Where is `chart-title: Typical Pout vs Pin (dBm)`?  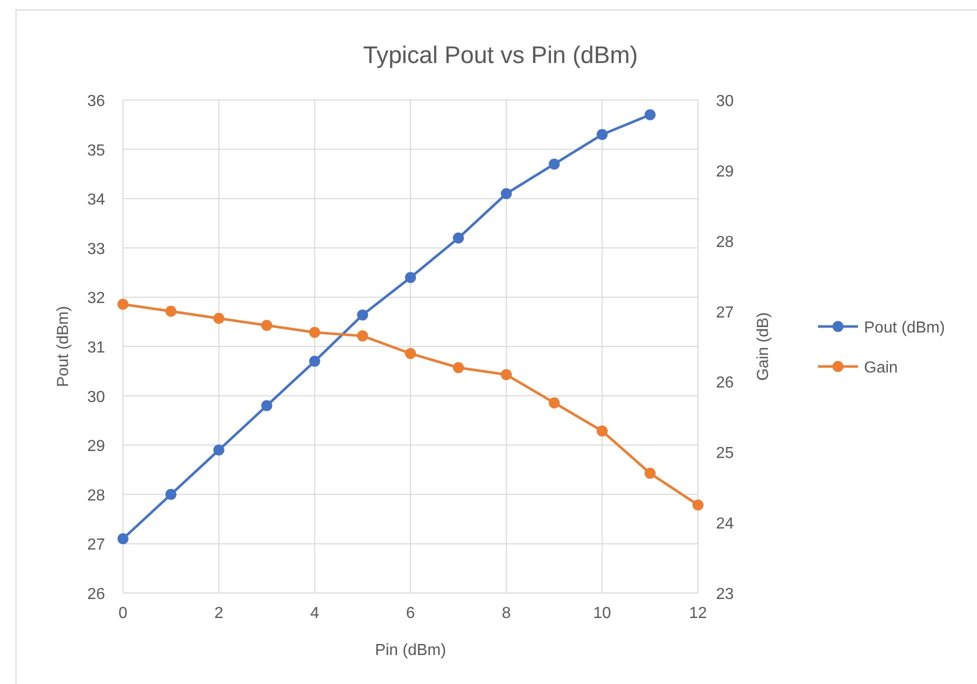
chart-title: Typical Pout vs Pin (dBm) is located at coordinates (500, 55).